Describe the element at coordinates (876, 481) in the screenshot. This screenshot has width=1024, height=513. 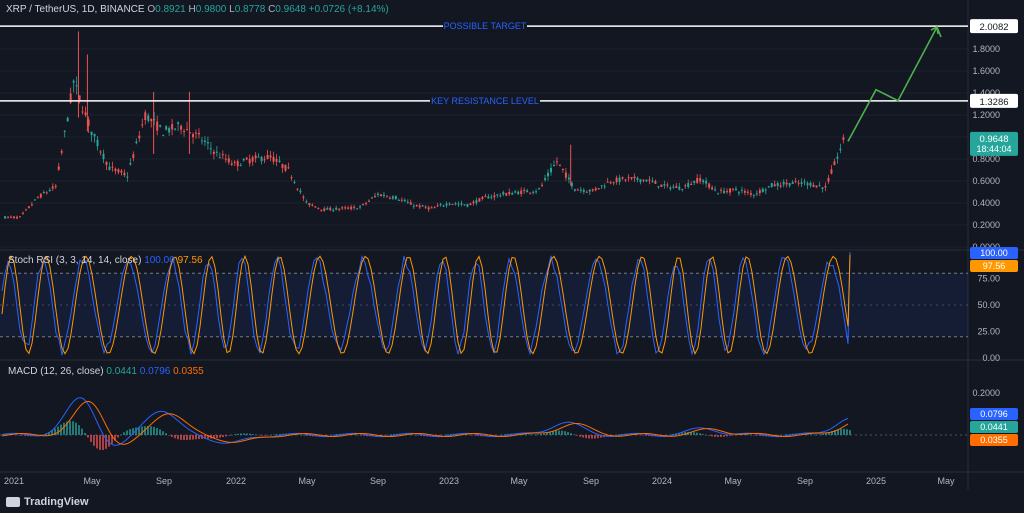
I see `time-axis-label: 2025` at that location.